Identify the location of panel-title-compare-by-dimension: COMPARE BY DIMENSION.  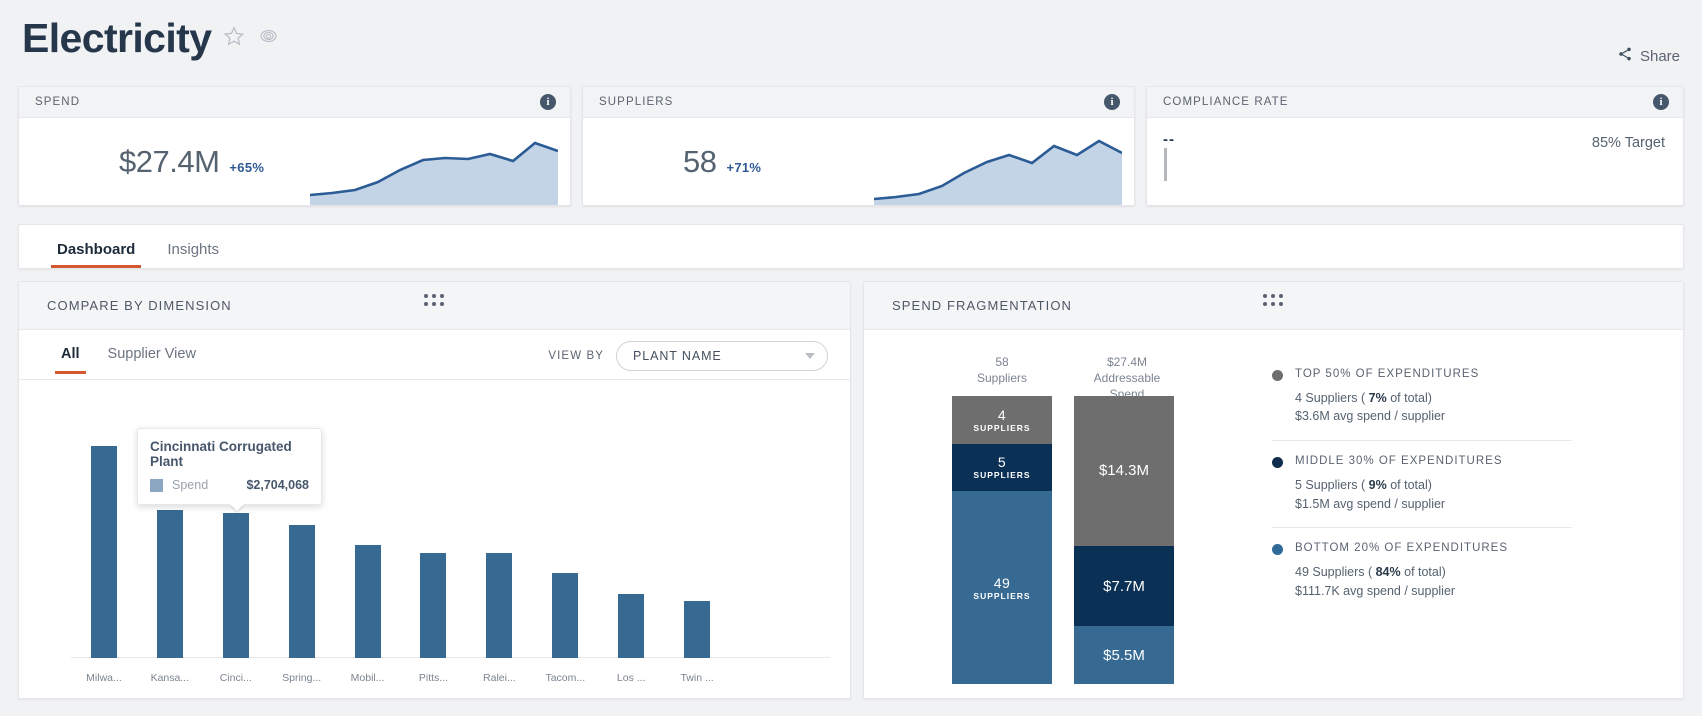
(139, 305).